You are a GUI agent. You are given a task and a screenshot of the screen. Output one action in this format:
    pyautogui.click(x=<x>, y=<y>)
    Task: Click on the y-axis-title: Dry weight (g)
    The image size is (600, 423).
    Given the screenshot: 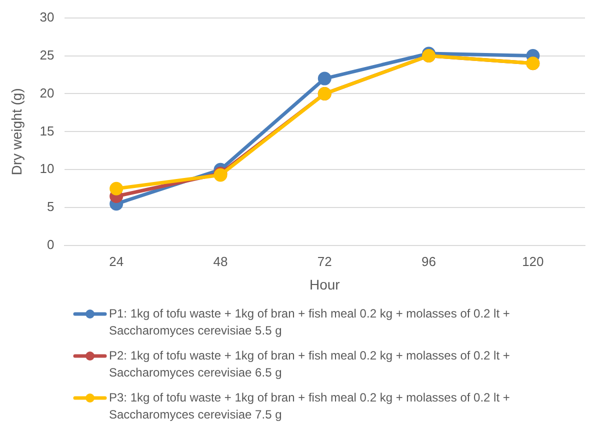 What is the action you would take?
    pyautogui.click(x=16, y=132)
    